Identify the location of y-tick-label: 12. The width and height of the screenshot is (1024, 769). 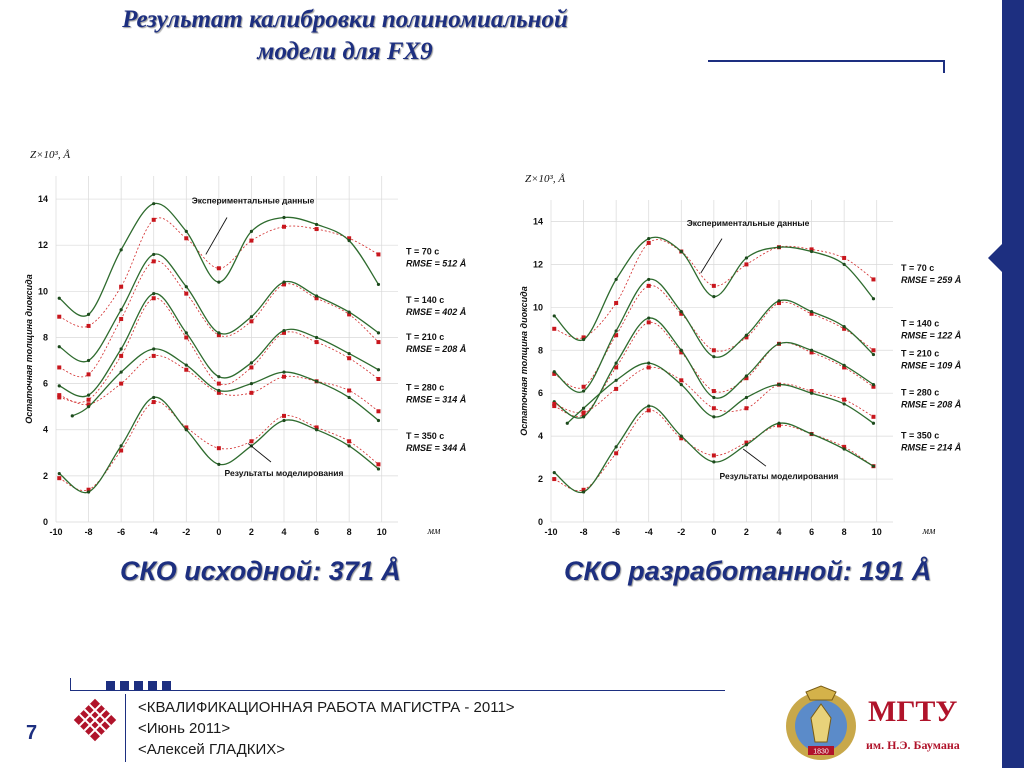
(538, 264).